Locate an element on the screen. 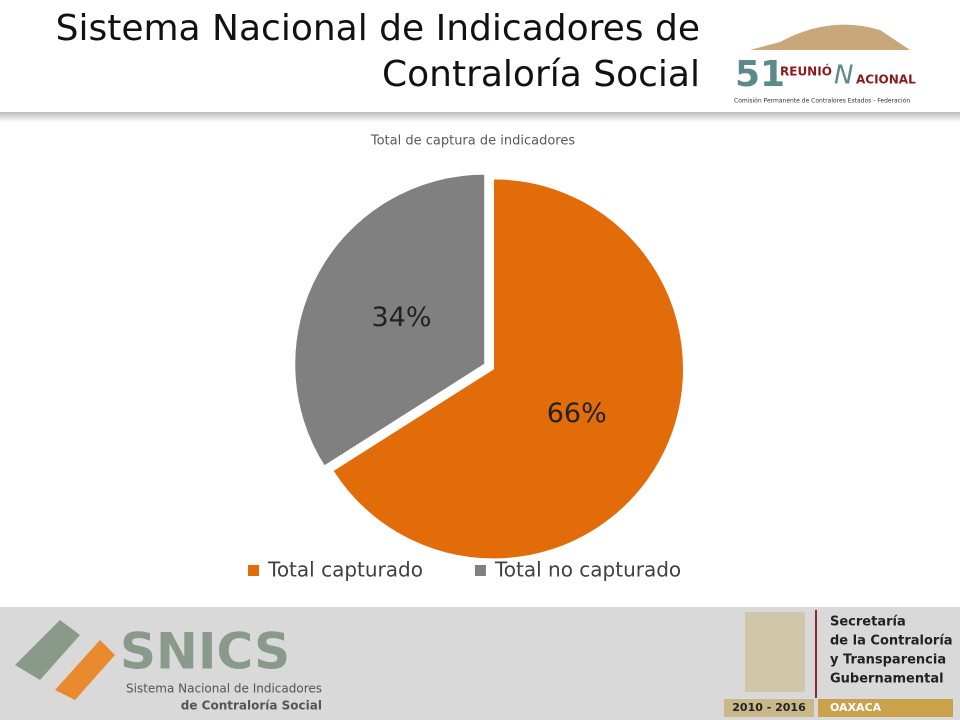 The width and height of the screenshot is (960, 720). logo-word: ACIONAL is located at coordinates (886, 80).